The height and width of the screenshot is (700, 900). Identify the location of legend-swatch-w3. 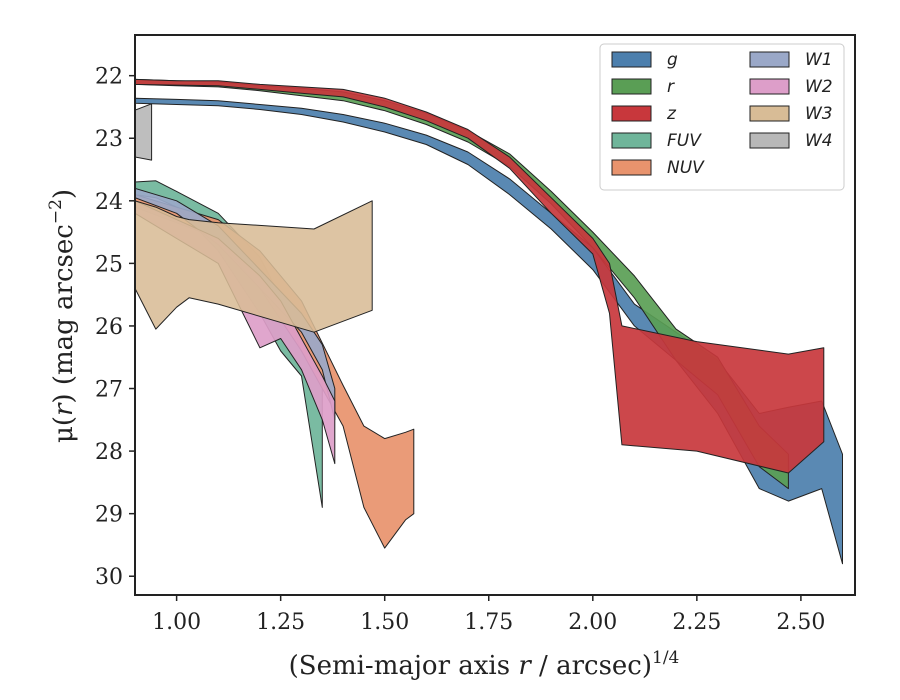
(769, 113).